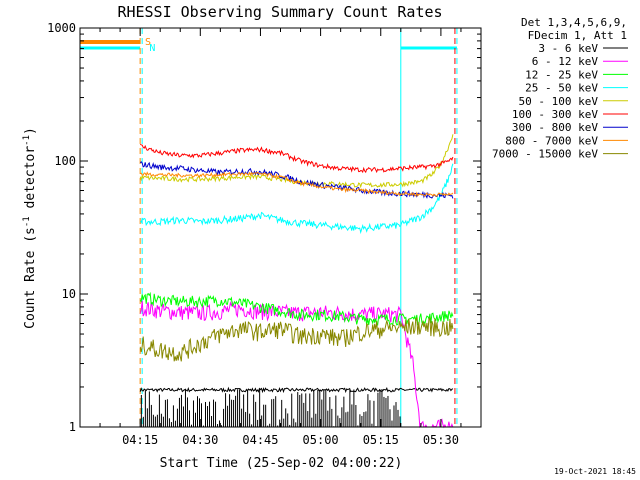 The height and width of the screenshot is (480, 640). I want to click on legend-label: 6 - 12 keV, so click(565, 61).